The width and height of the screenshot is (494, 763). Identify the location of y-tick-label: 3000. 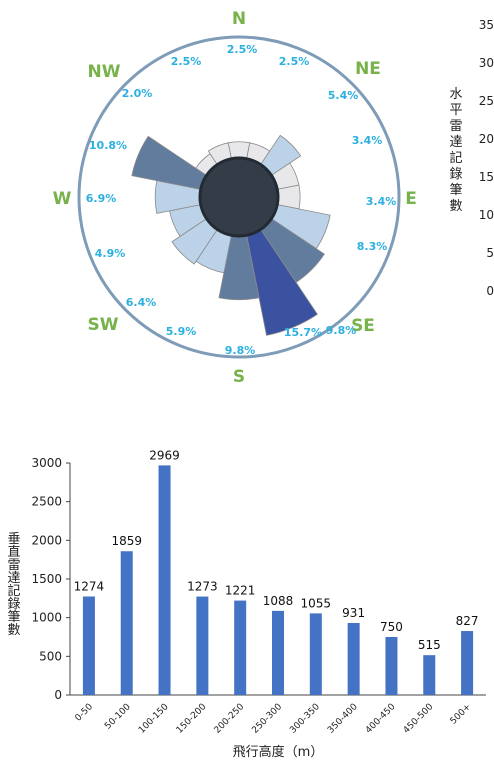
(46, 463).